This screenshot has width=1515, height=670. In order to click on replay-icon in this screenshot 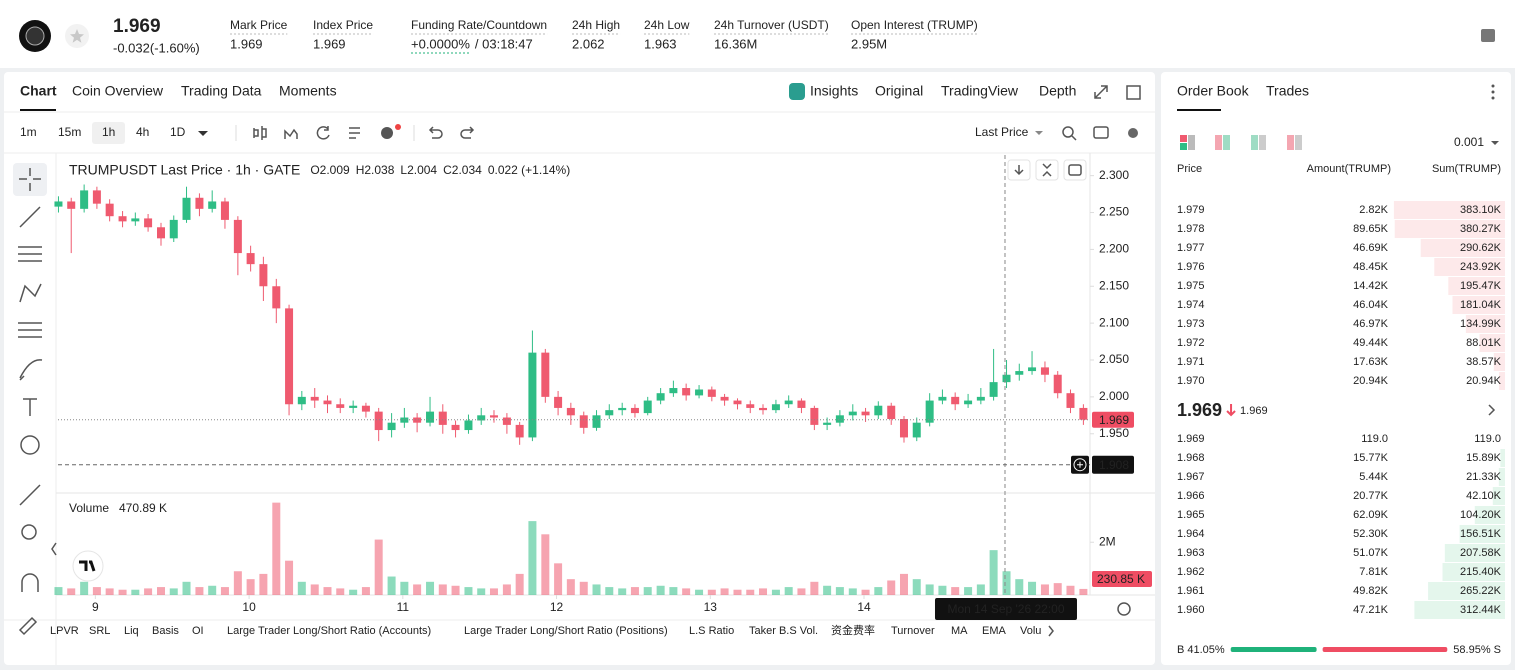, I will do `click(323, 133)`.